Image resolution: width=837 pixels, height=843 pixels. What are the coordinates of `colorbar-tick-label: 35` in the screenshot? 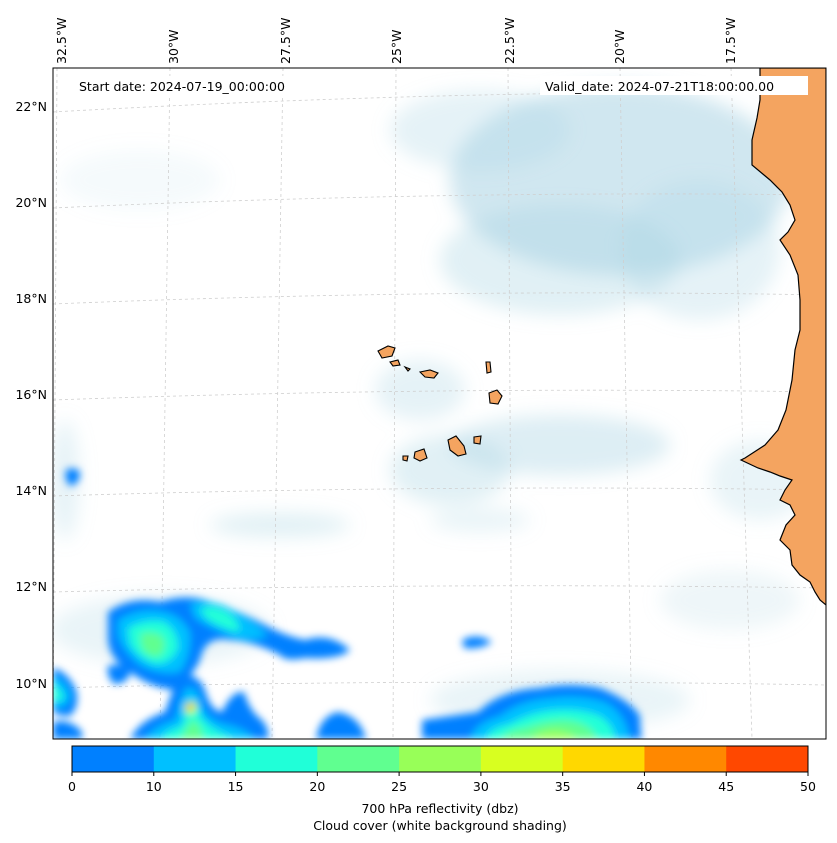 It's located at (563, 786).